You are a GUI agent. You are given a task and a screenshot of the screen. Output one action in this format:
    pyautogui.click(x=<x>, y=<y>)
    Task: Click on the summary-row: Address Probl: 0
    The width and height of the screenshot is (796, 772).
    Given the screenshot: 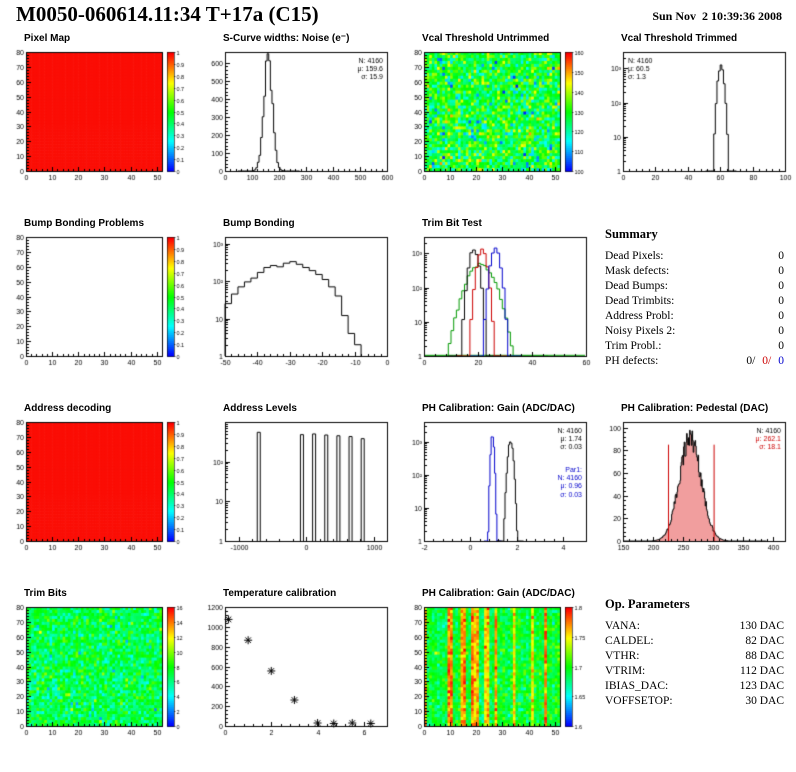 What is the action you would take?
    pyautogui.click(x=694, y=316)
    